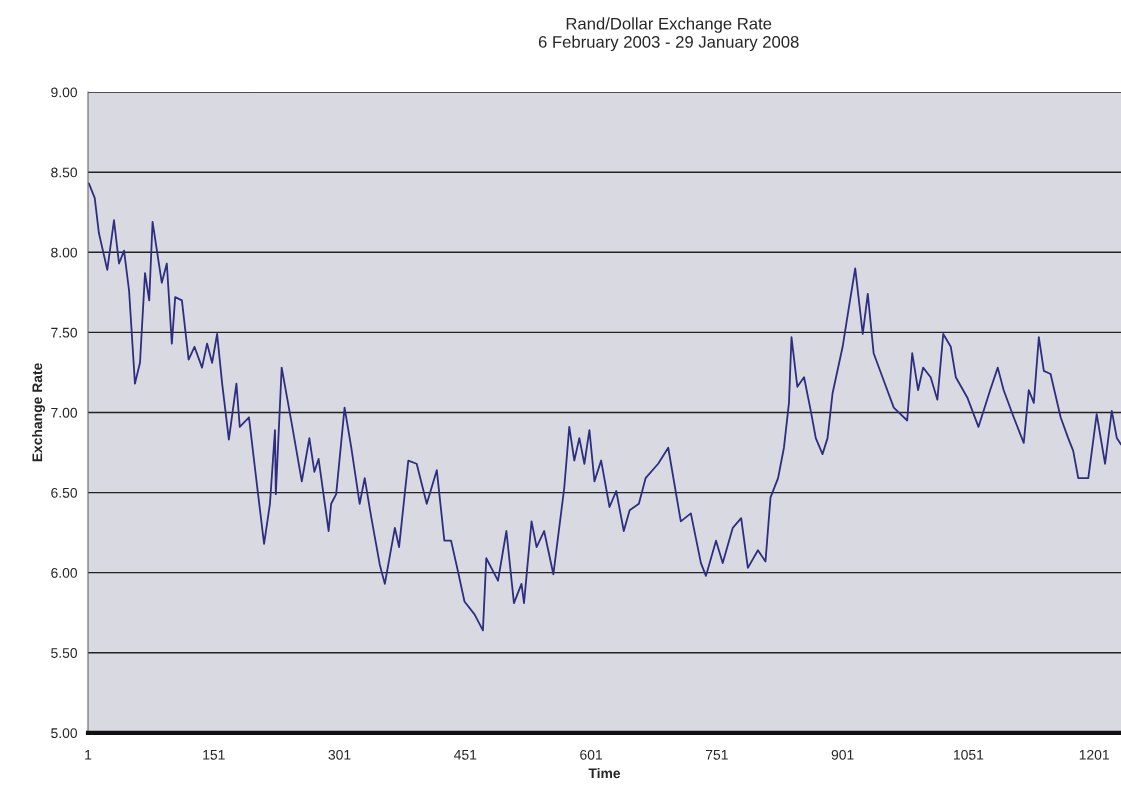 This screenshot has width=1121, height=794. What do you see at coordinates (88, 755) in the screenshot?
I see `x-tick-label: 1` at bounding box center [88, 755].